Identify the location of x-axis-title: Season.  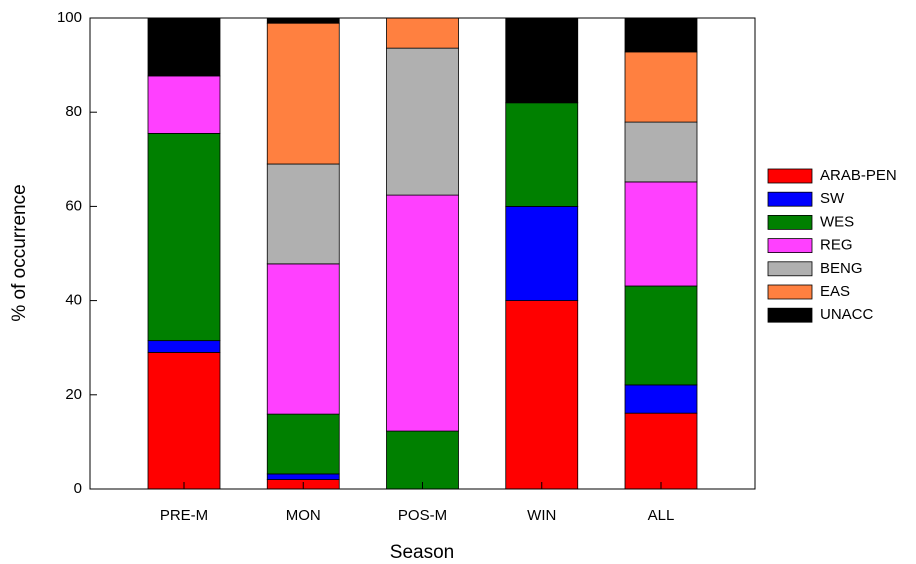
(422, 552).